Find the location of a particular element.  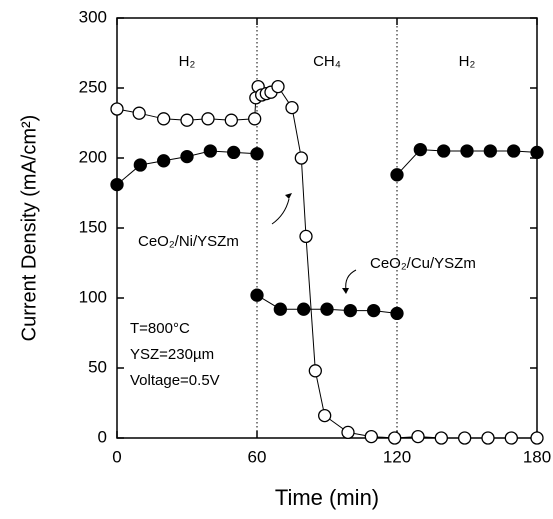

series-label: CeO₂/Cu/YSZm is located at coordinates (423, 263).